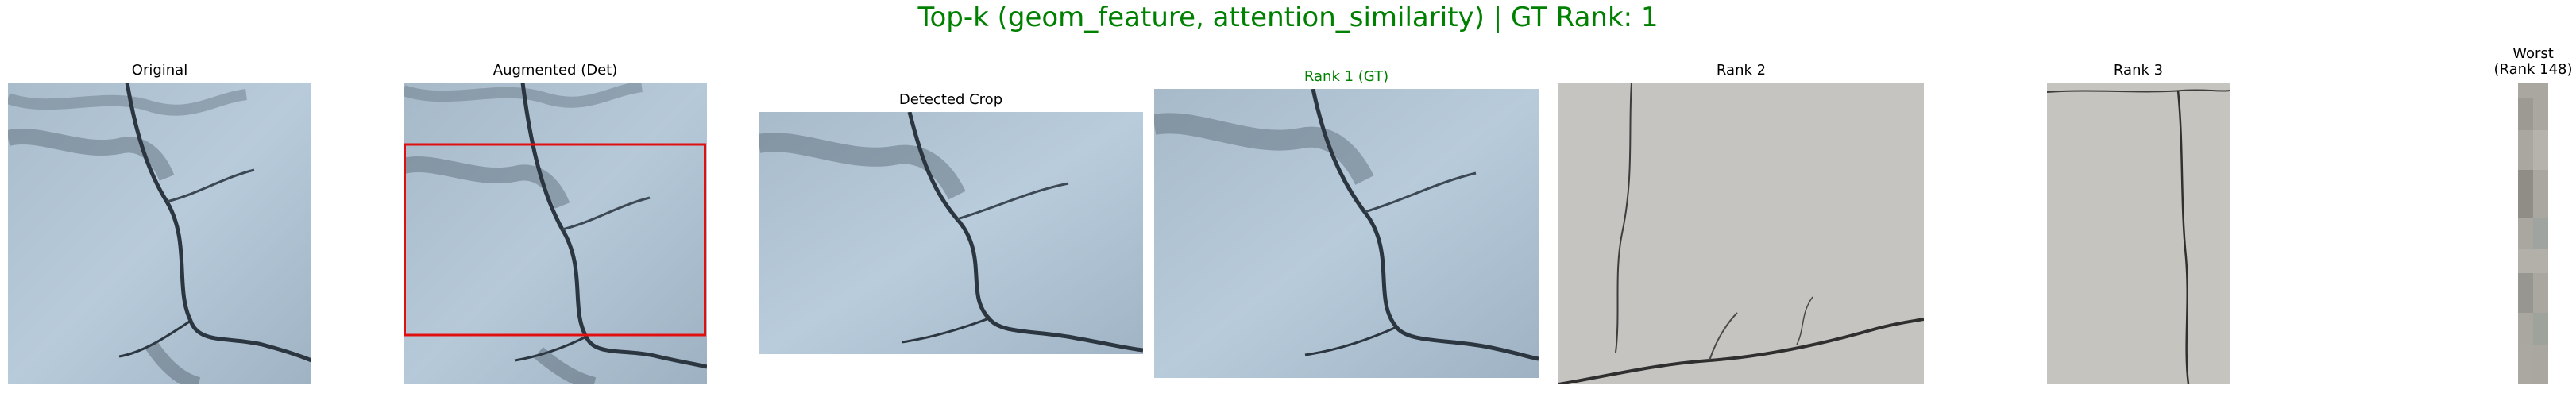 This screenshot has width=2576, height=393. I want to click on panel-original: Original, so click(159, 223).